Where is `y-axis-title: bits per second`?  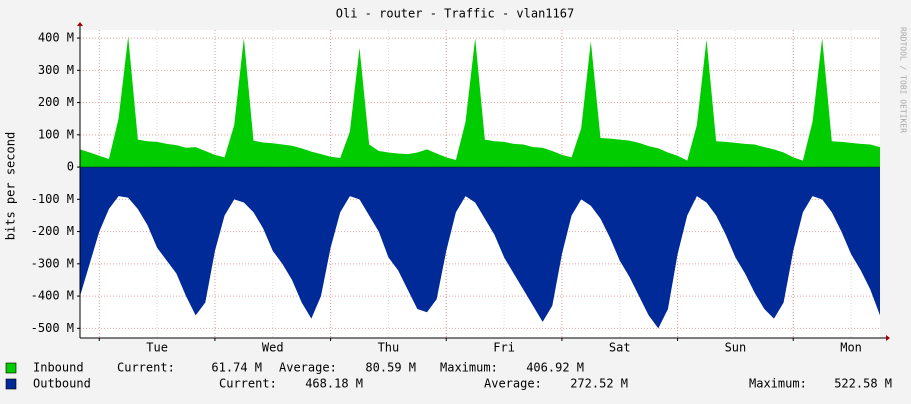 y-axis-title: bits per second is located at coordinates (11, 186).